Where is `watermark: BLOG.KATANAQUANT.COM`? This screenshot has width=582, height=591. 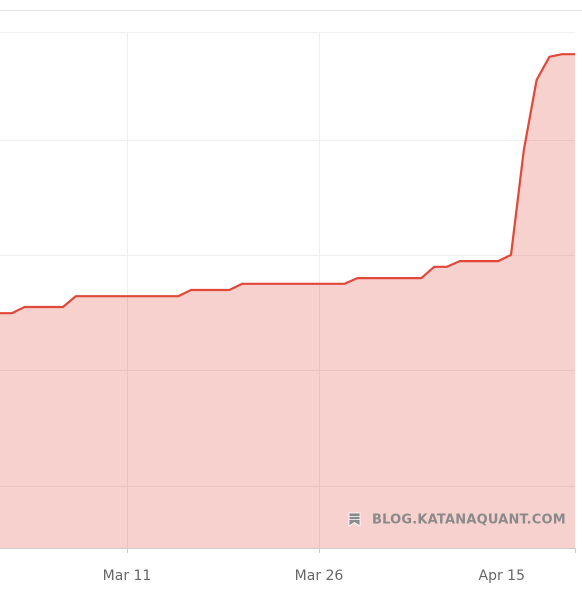
watermark: BLOG.KATANAQUANT.COM is located at coordinates (457, 520).